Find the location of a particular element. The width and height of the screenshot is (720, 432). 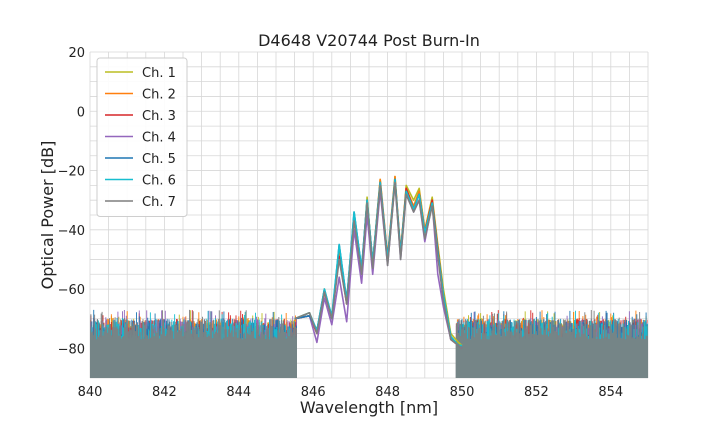

legend-box is located at coordinates (142, 137).